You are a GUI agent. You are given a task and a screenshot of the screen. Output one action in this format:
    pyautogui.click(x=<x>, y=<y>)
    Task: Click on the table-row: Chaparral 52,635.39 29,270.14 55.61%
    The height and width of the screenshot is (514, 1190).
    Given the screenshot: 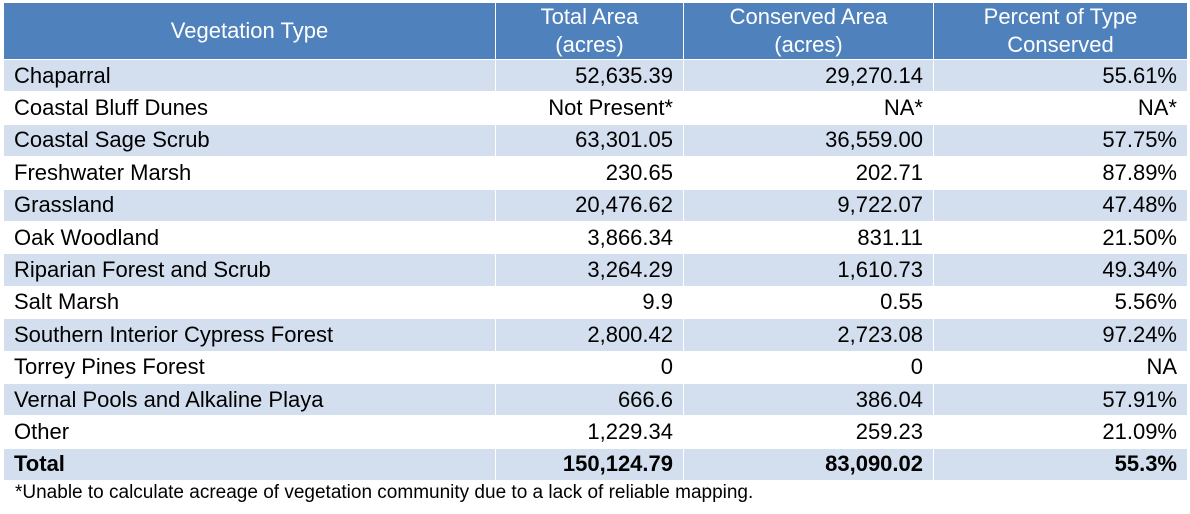 What is the action you would take?
    pyautogui.click(x=595, y=75)
    